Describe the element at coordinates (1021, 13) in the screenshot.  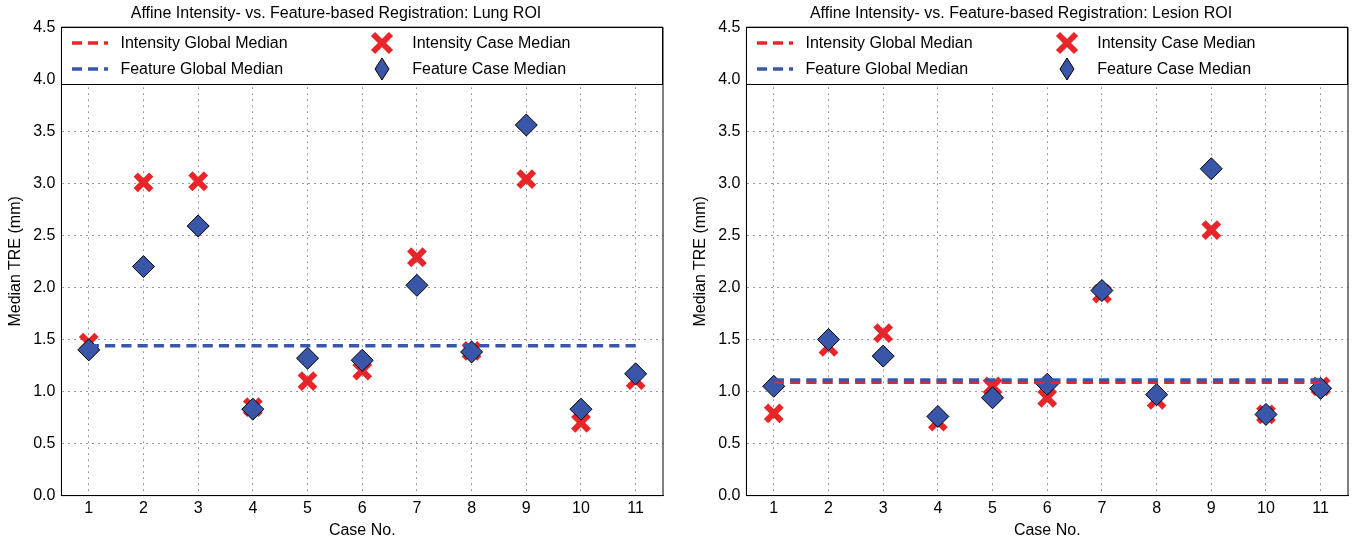
I see `chart-title: Affine Intensity- vs. Feature-based Registration: Lesion ROI` at that location.